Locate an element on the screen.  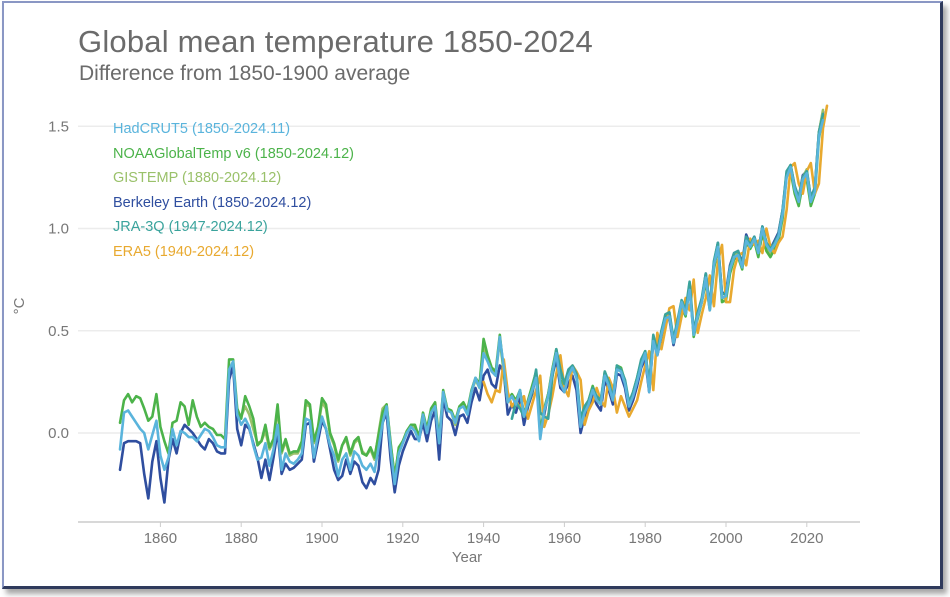
x-tick-label: 1900 is located at coordinates (321, 538).